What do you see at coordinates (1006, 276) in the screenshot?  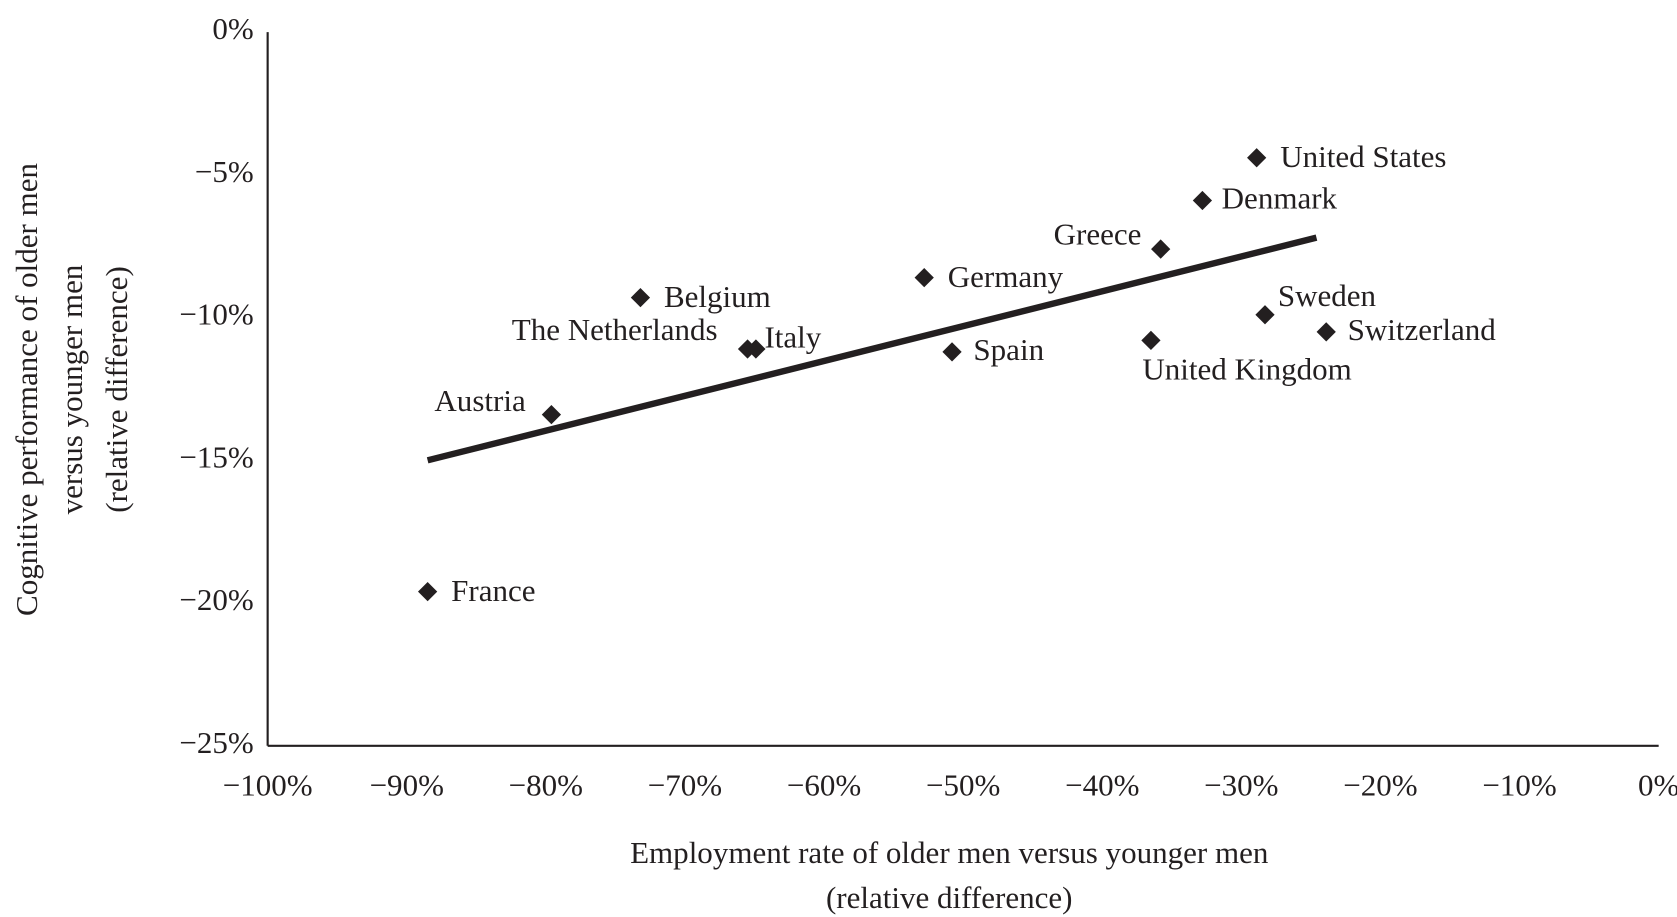 I see `point-label: Germany` at bounding box center [1006, 276].